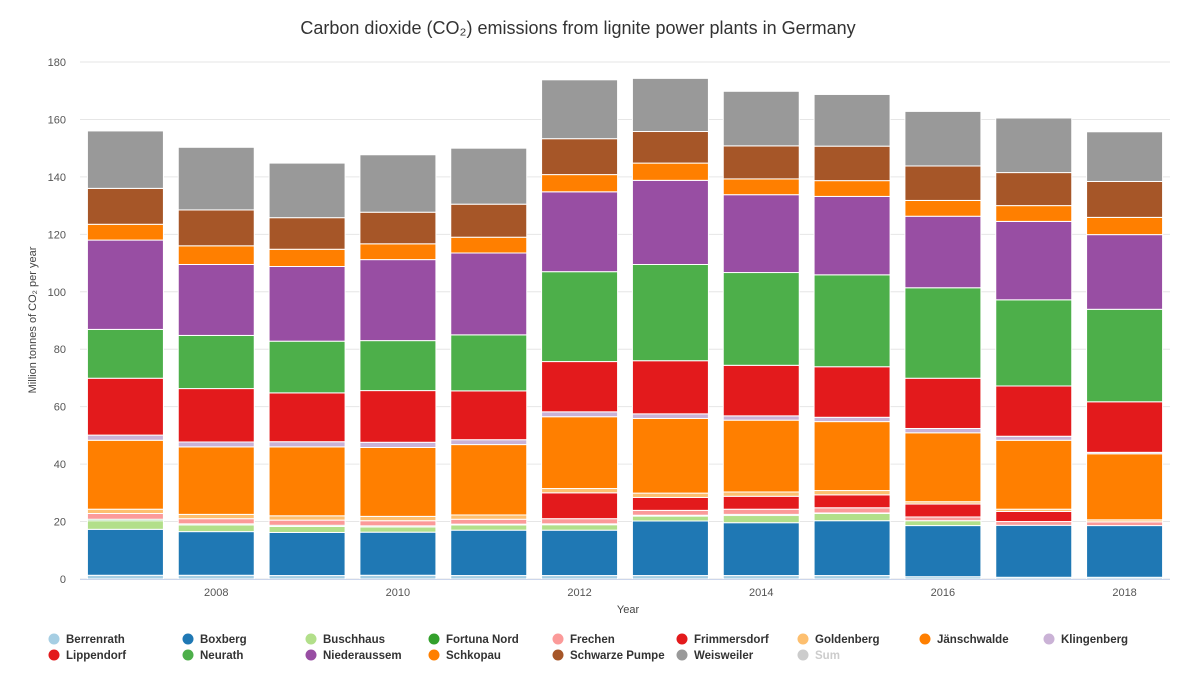 The height and width of the screenshot is (681, 1200). I want to click on bar-segment-berrenrath-2007, so click(125, 577).